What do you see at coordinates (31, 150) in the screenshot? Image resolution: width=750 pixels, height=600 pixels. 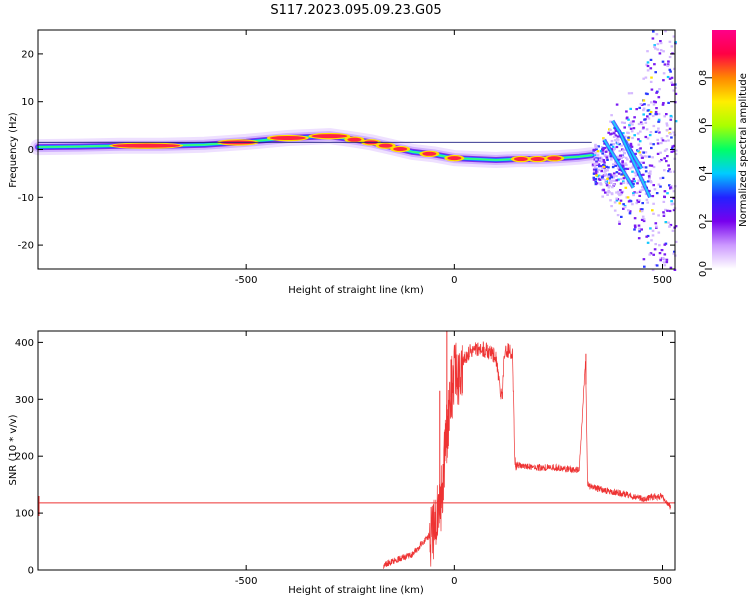 I see `spectrogram-y-tick-label: 0` at bounding box center [31, 150].